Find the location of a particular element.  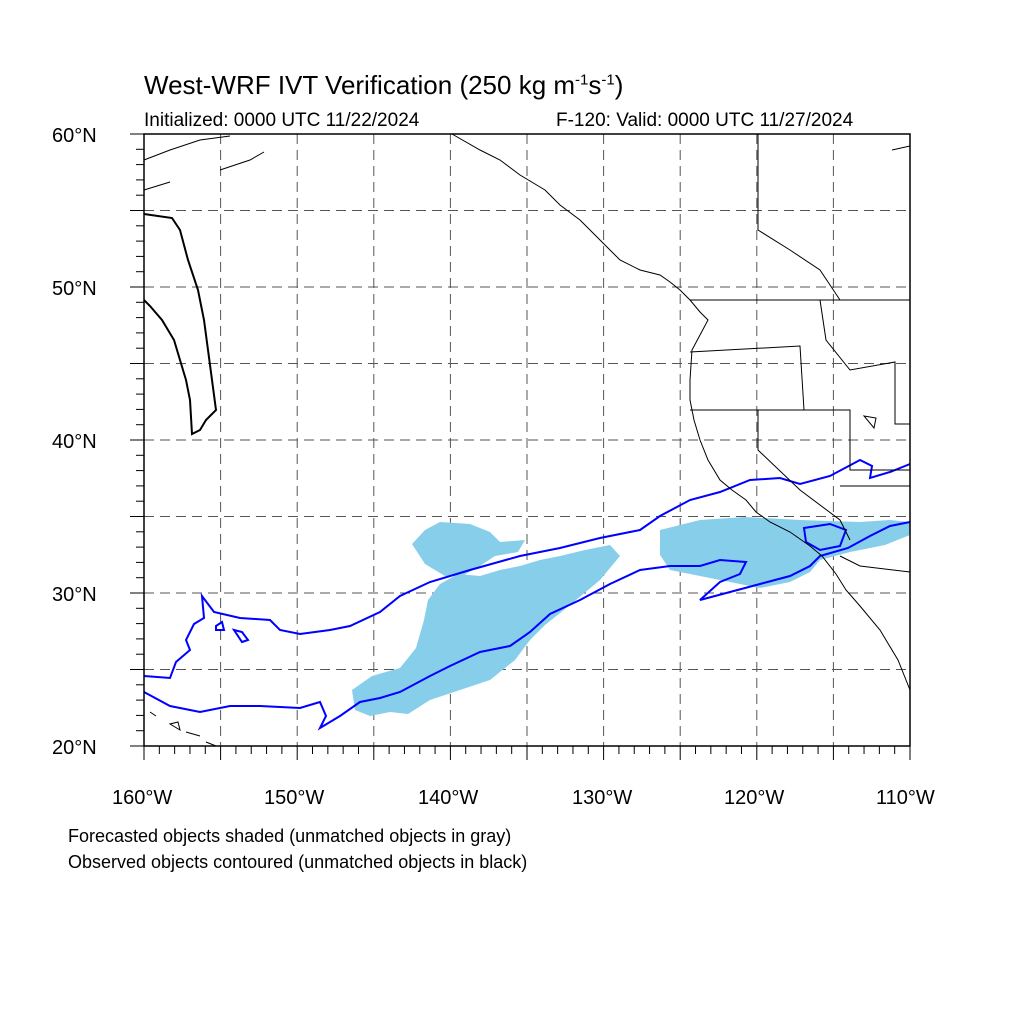

unmatched-observed-outline is located at coordinates (180, 324).